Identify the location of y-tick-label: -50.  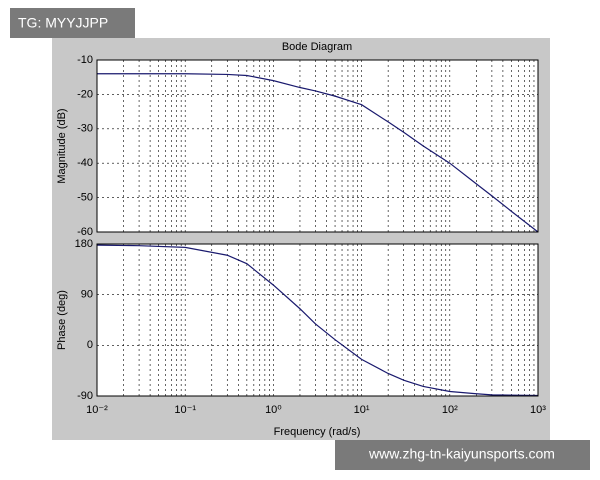
(85, 198).